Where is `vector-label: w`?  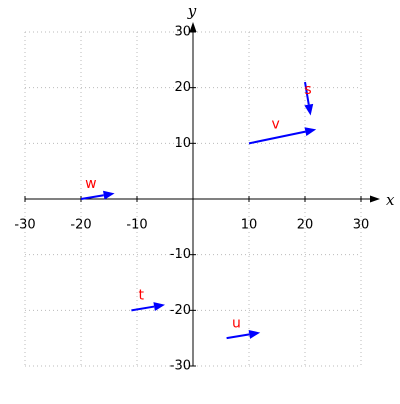 vector-label: w is located at coordinates (90, 184).